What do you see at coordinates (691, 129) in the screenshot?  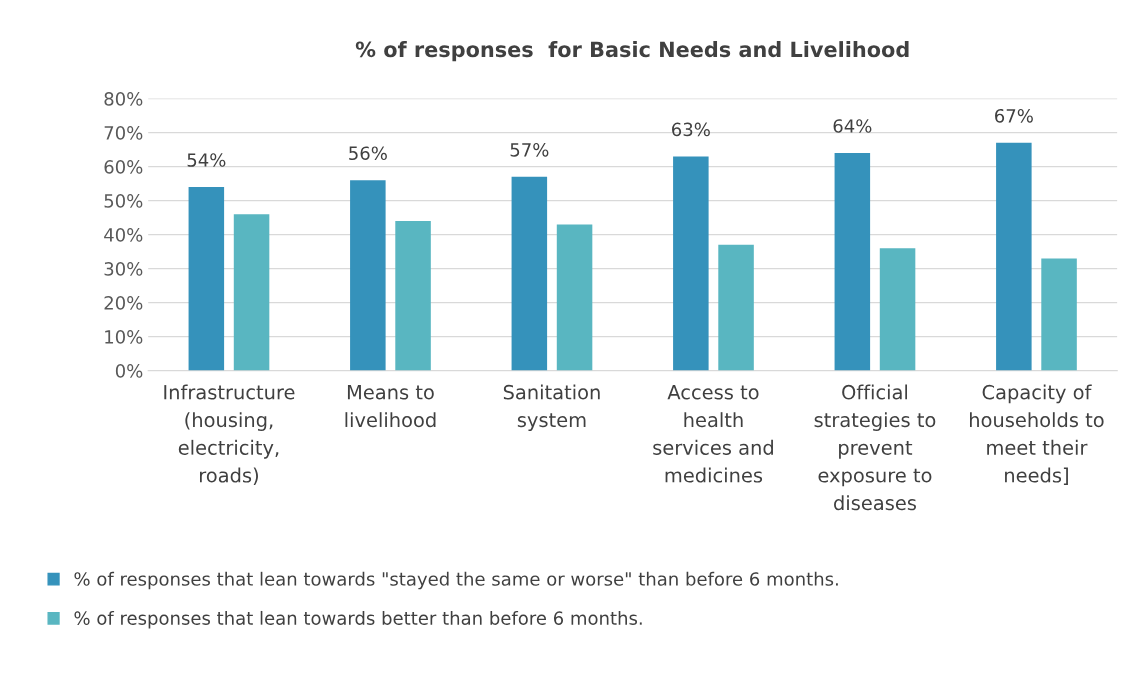 I see `data-label: 63%` at bounding box center [691, 129].